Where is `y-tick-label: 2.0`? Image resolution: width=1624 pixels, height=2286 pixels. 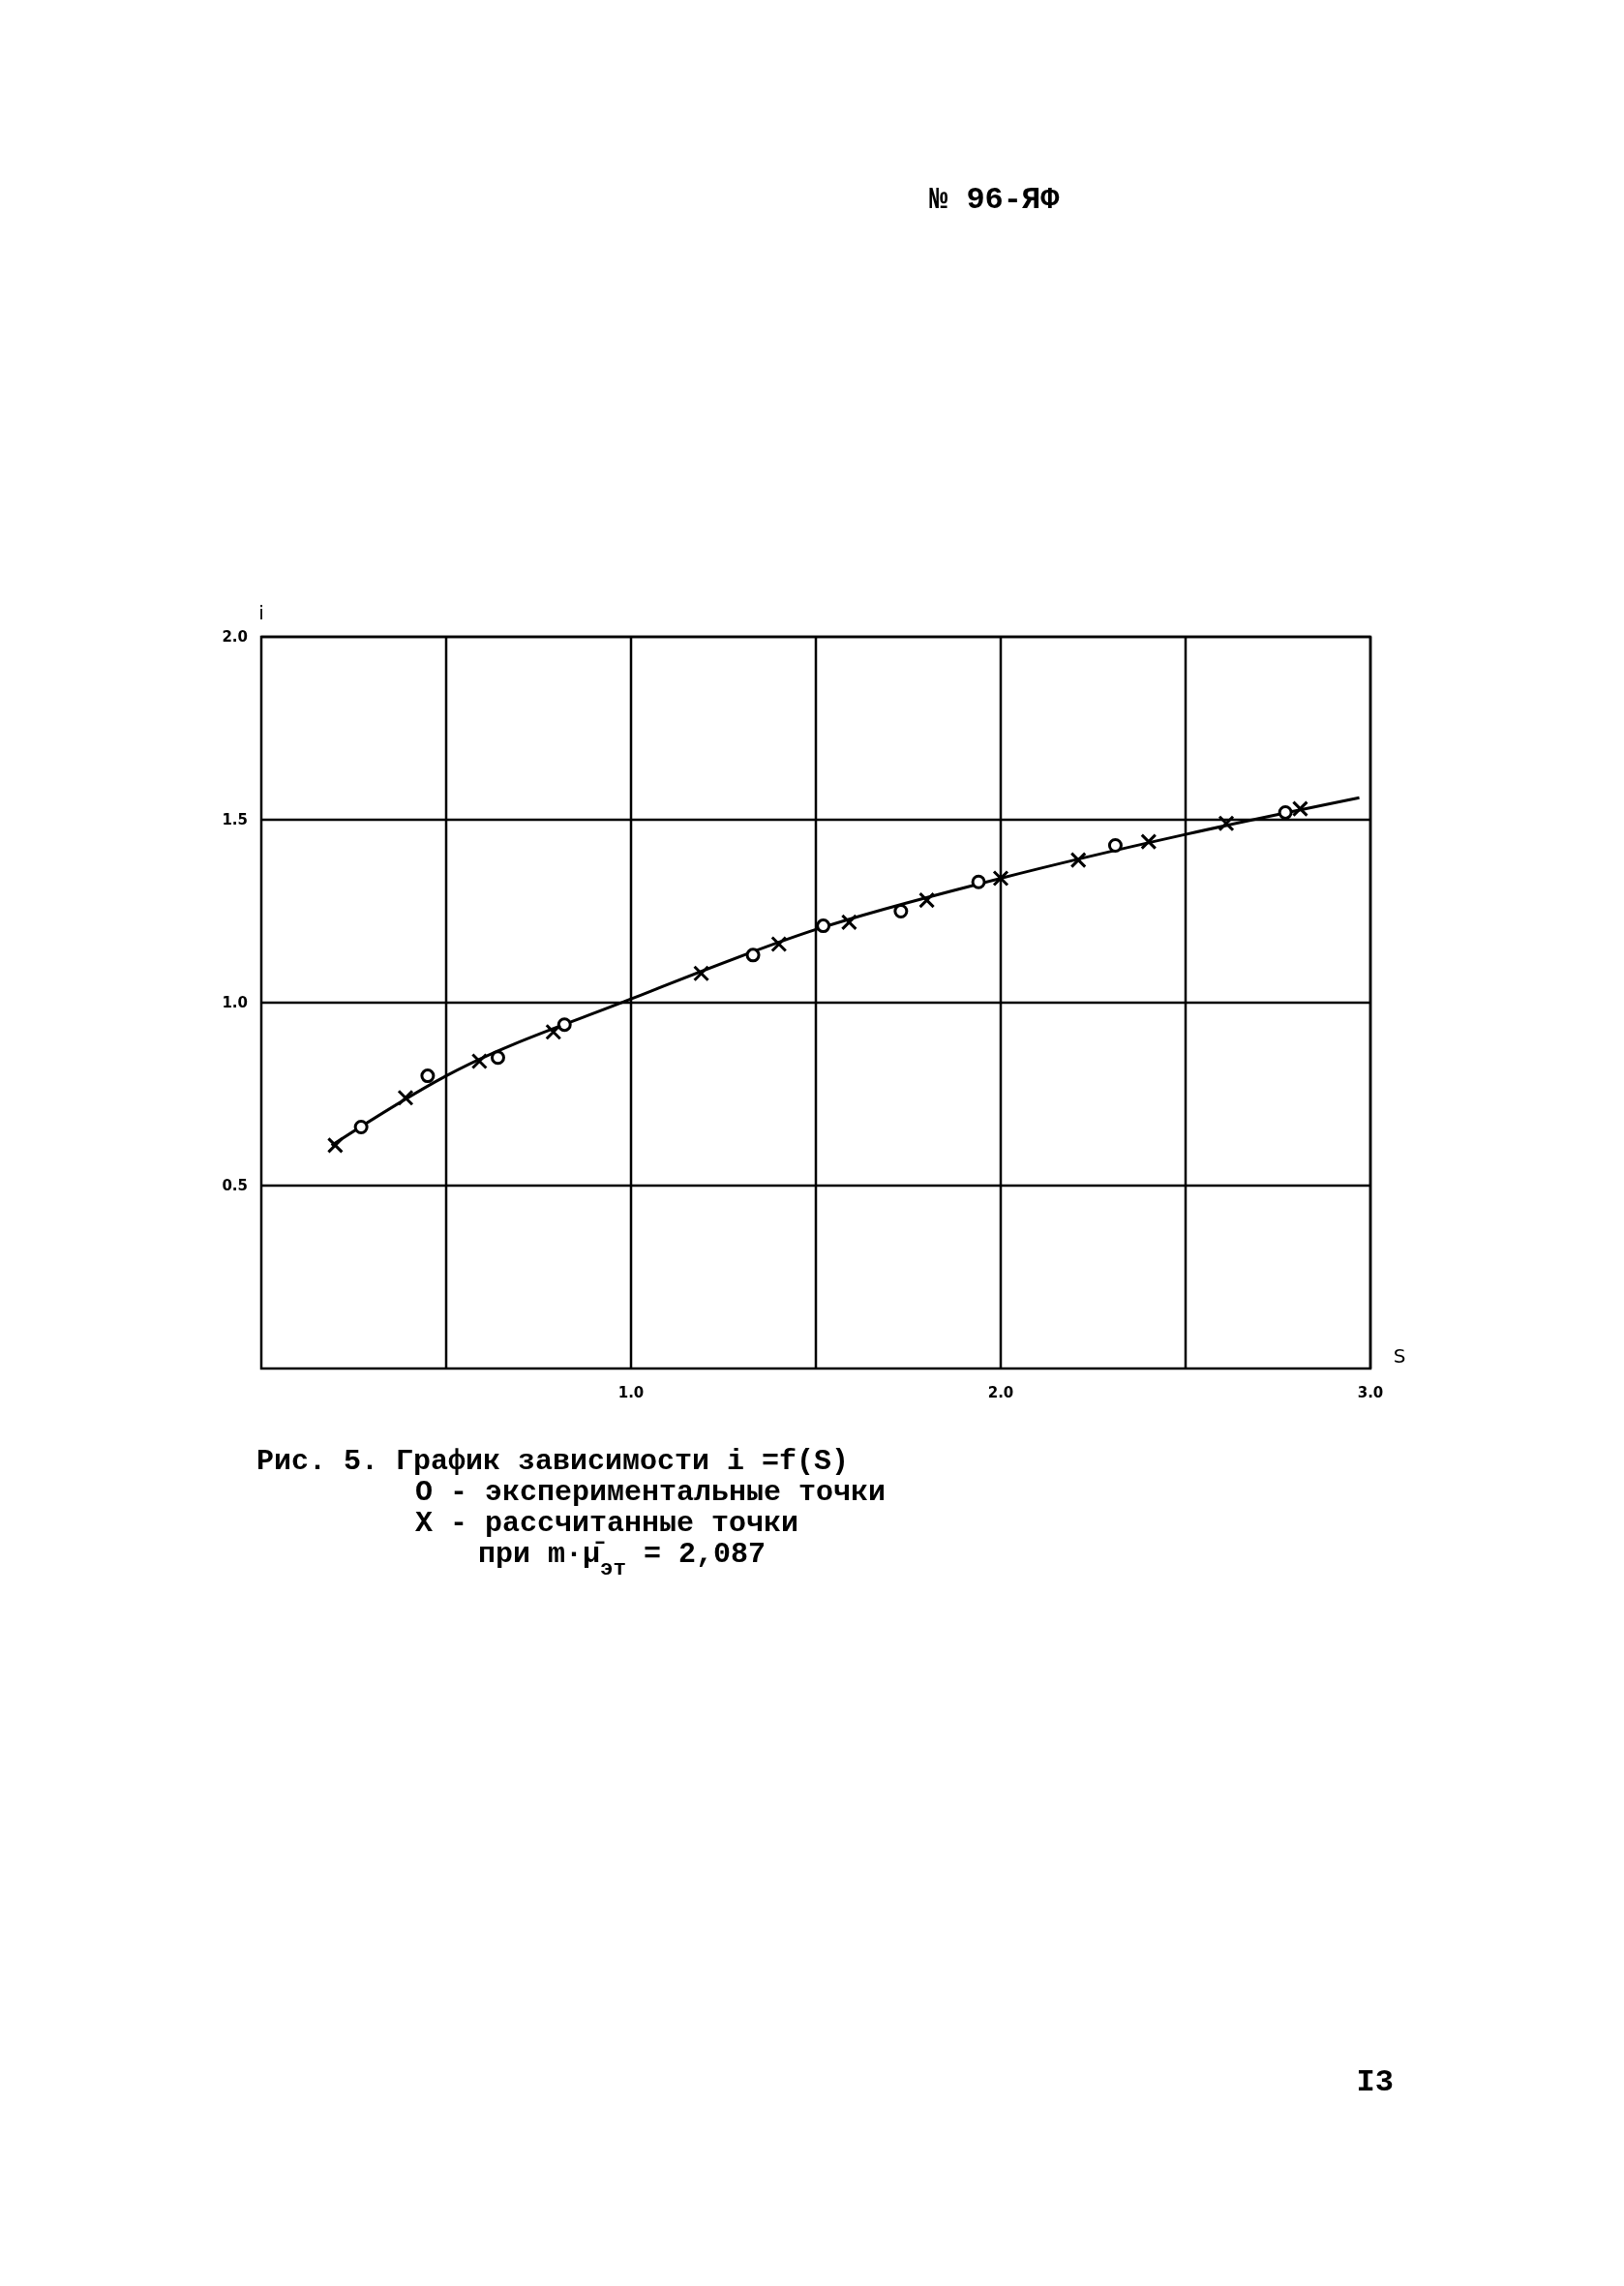
y-tick-label: 2.0 is located at coordinates (235, 637).